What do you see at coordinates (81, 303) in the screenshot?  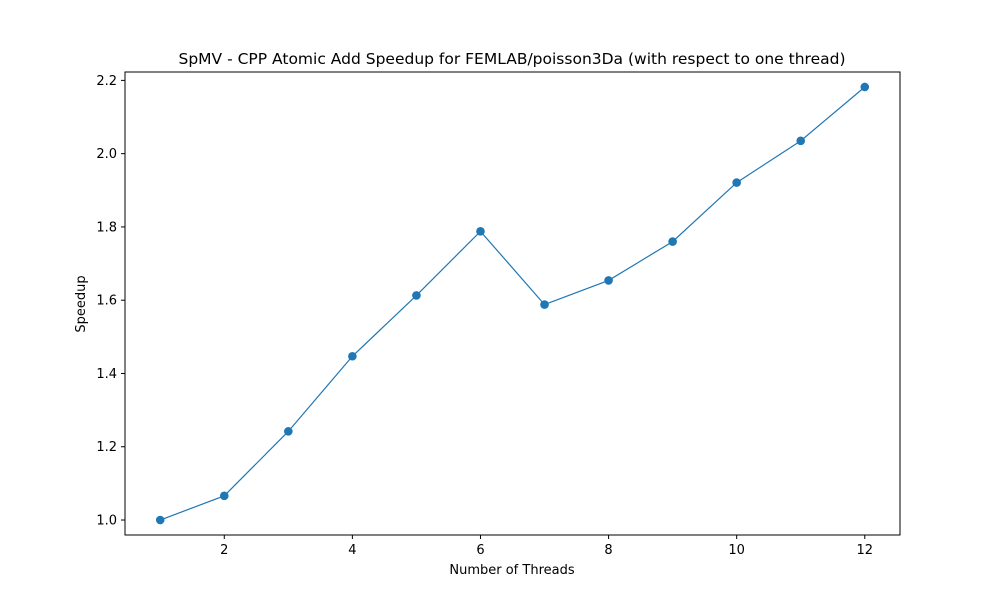 I see `y-axis-label: Speedup` at bounding box center [81, 303].